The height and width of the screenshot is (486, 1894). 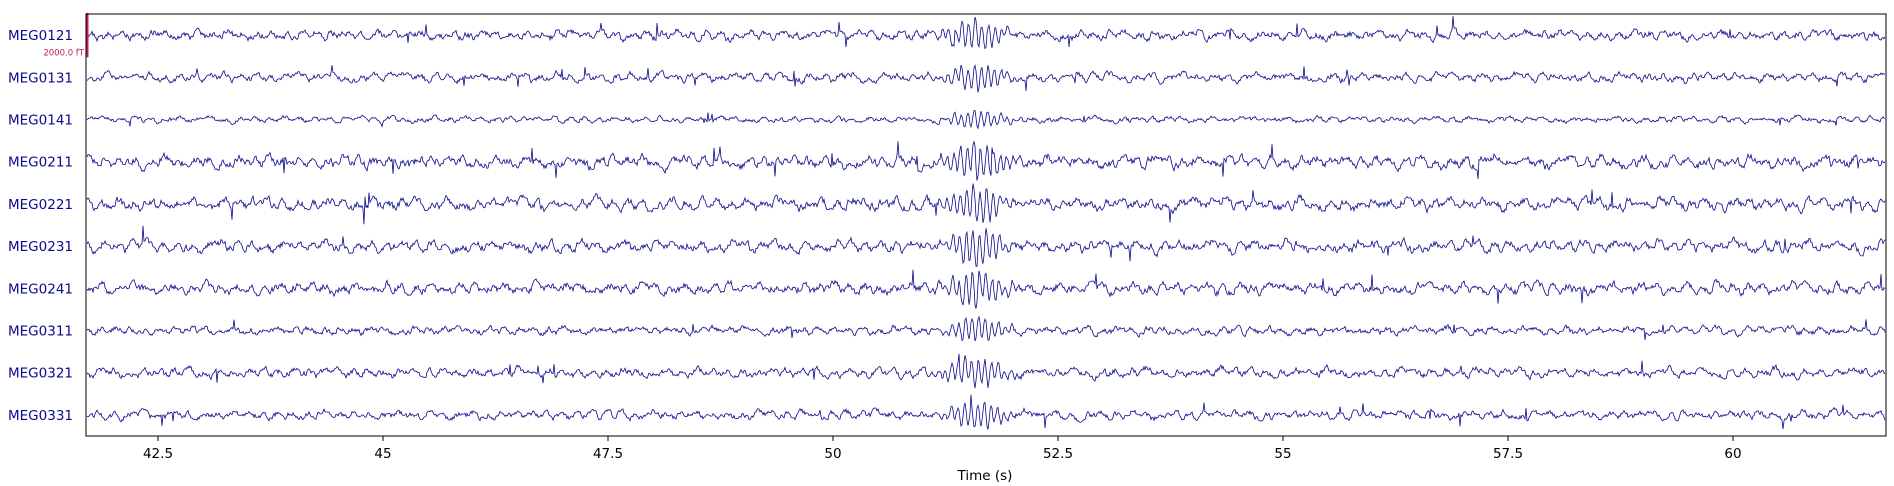 What do you see at coordinates (40, 416) in the screenshot?
I see `channel-label-meg0331: MEG0331` at bounding box center [40, 416].